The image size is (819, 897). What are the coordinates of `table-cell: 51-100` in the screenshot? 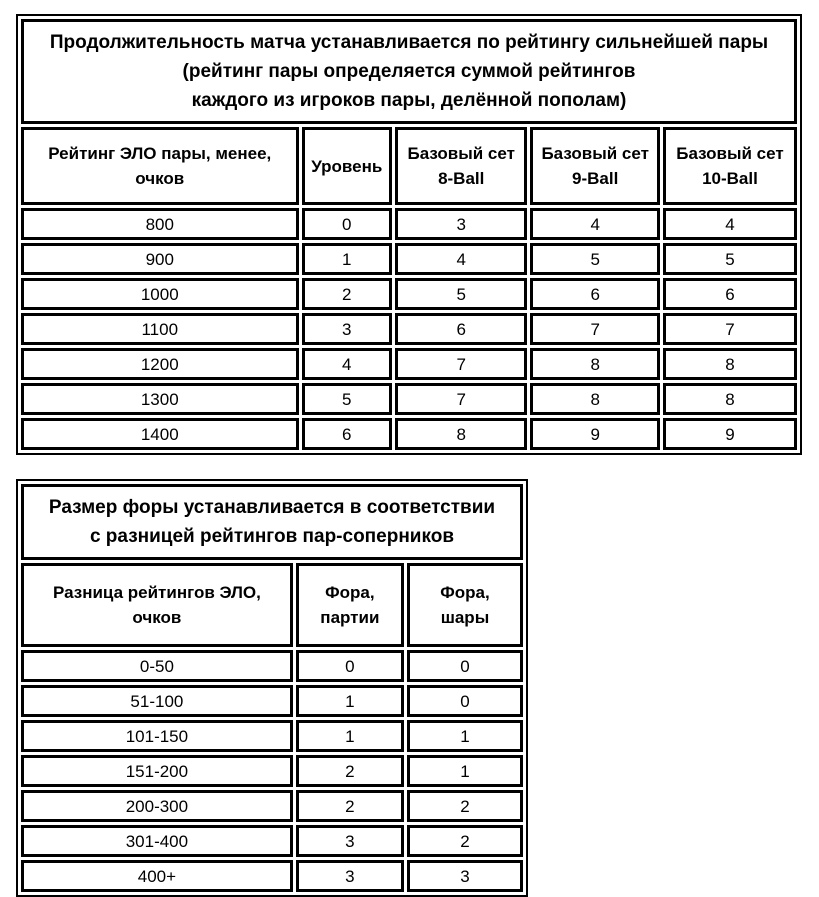 It's located at (157, 701).